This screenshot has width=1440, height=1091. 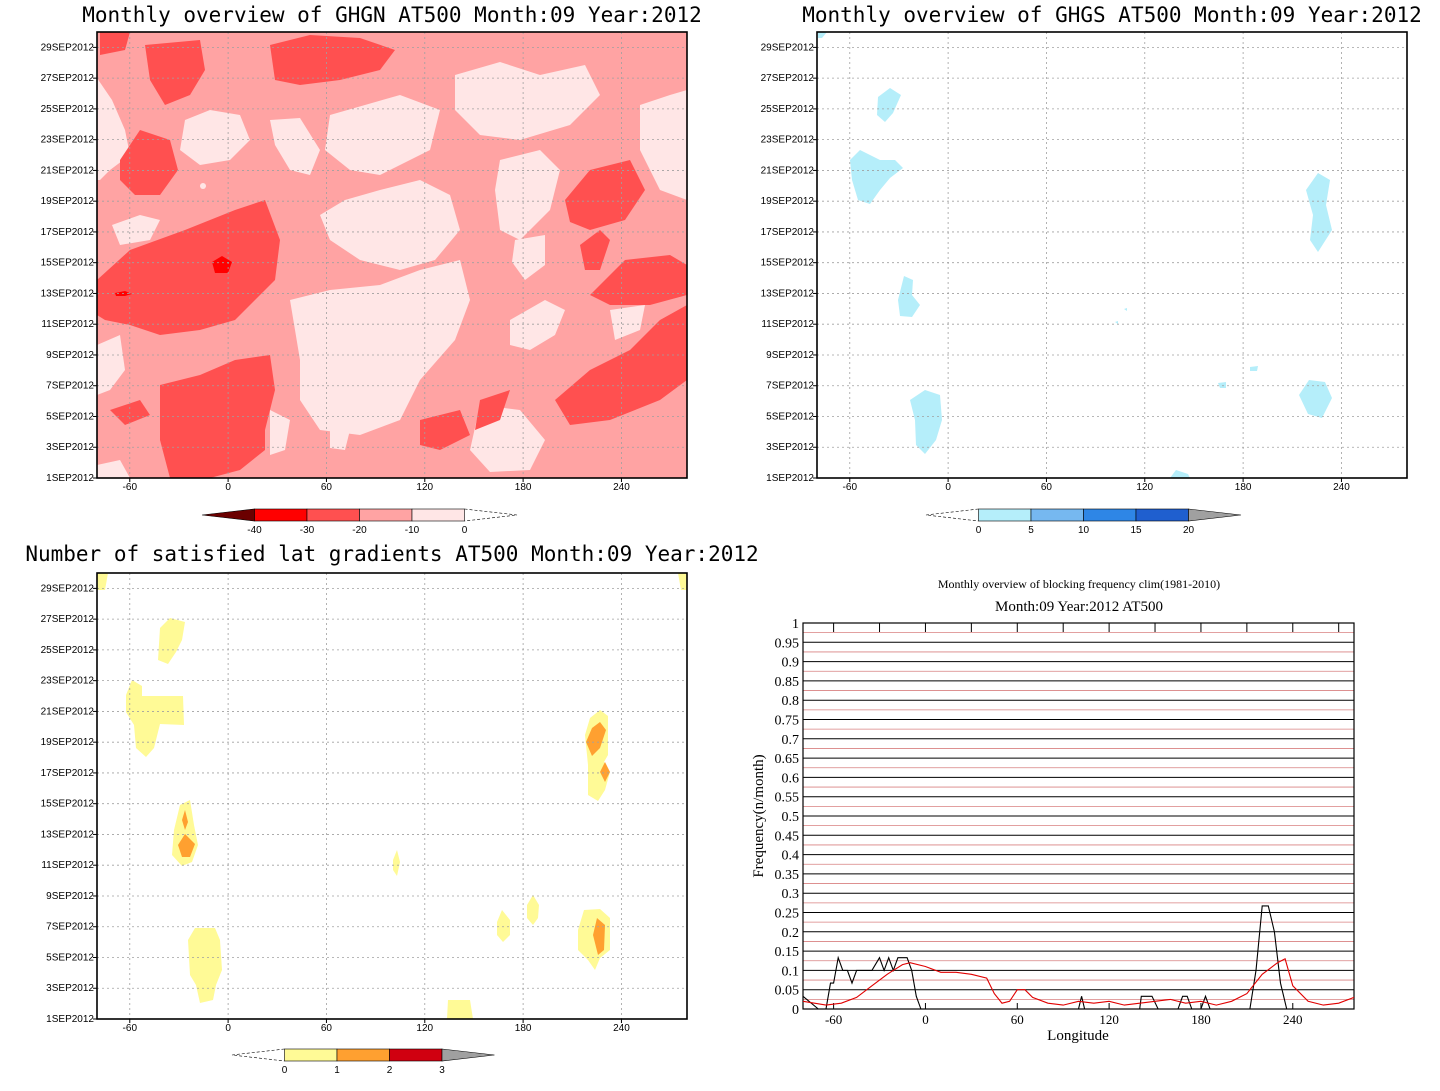 I want to click on colorbar: 0 1 2 3, so click(x=363, y=1062).